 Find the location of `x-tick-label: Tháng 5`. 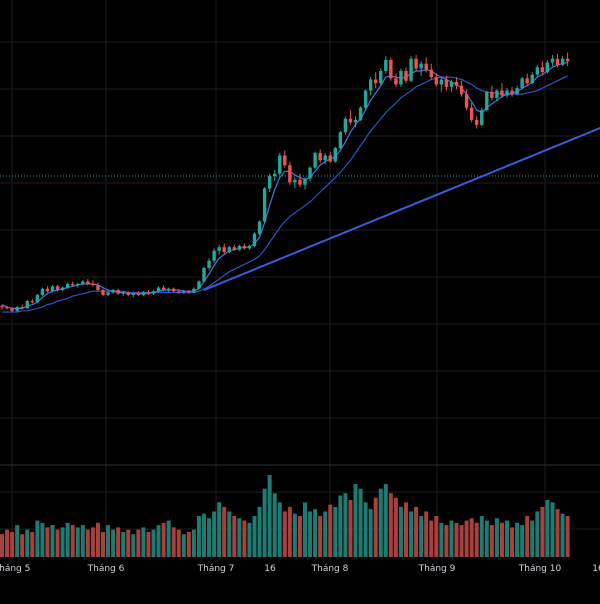

x-tick-label: Tháng 5 is located at coordinates (15, 569).